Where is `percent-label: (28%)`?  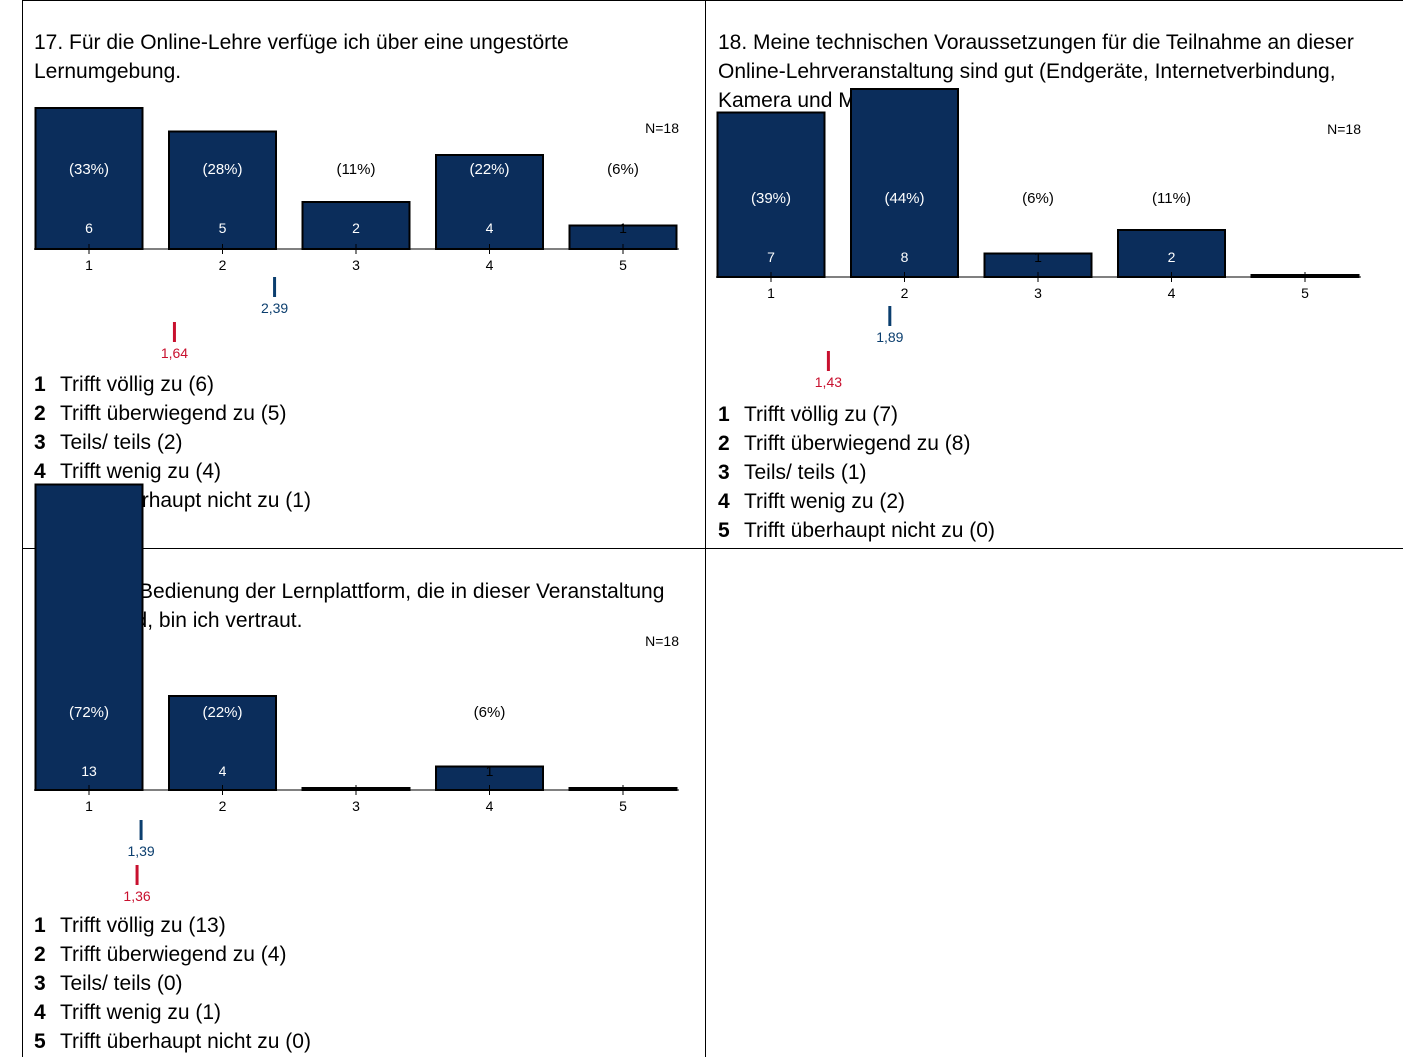
percent-label: (28%) is located at coordinates (222, 169).